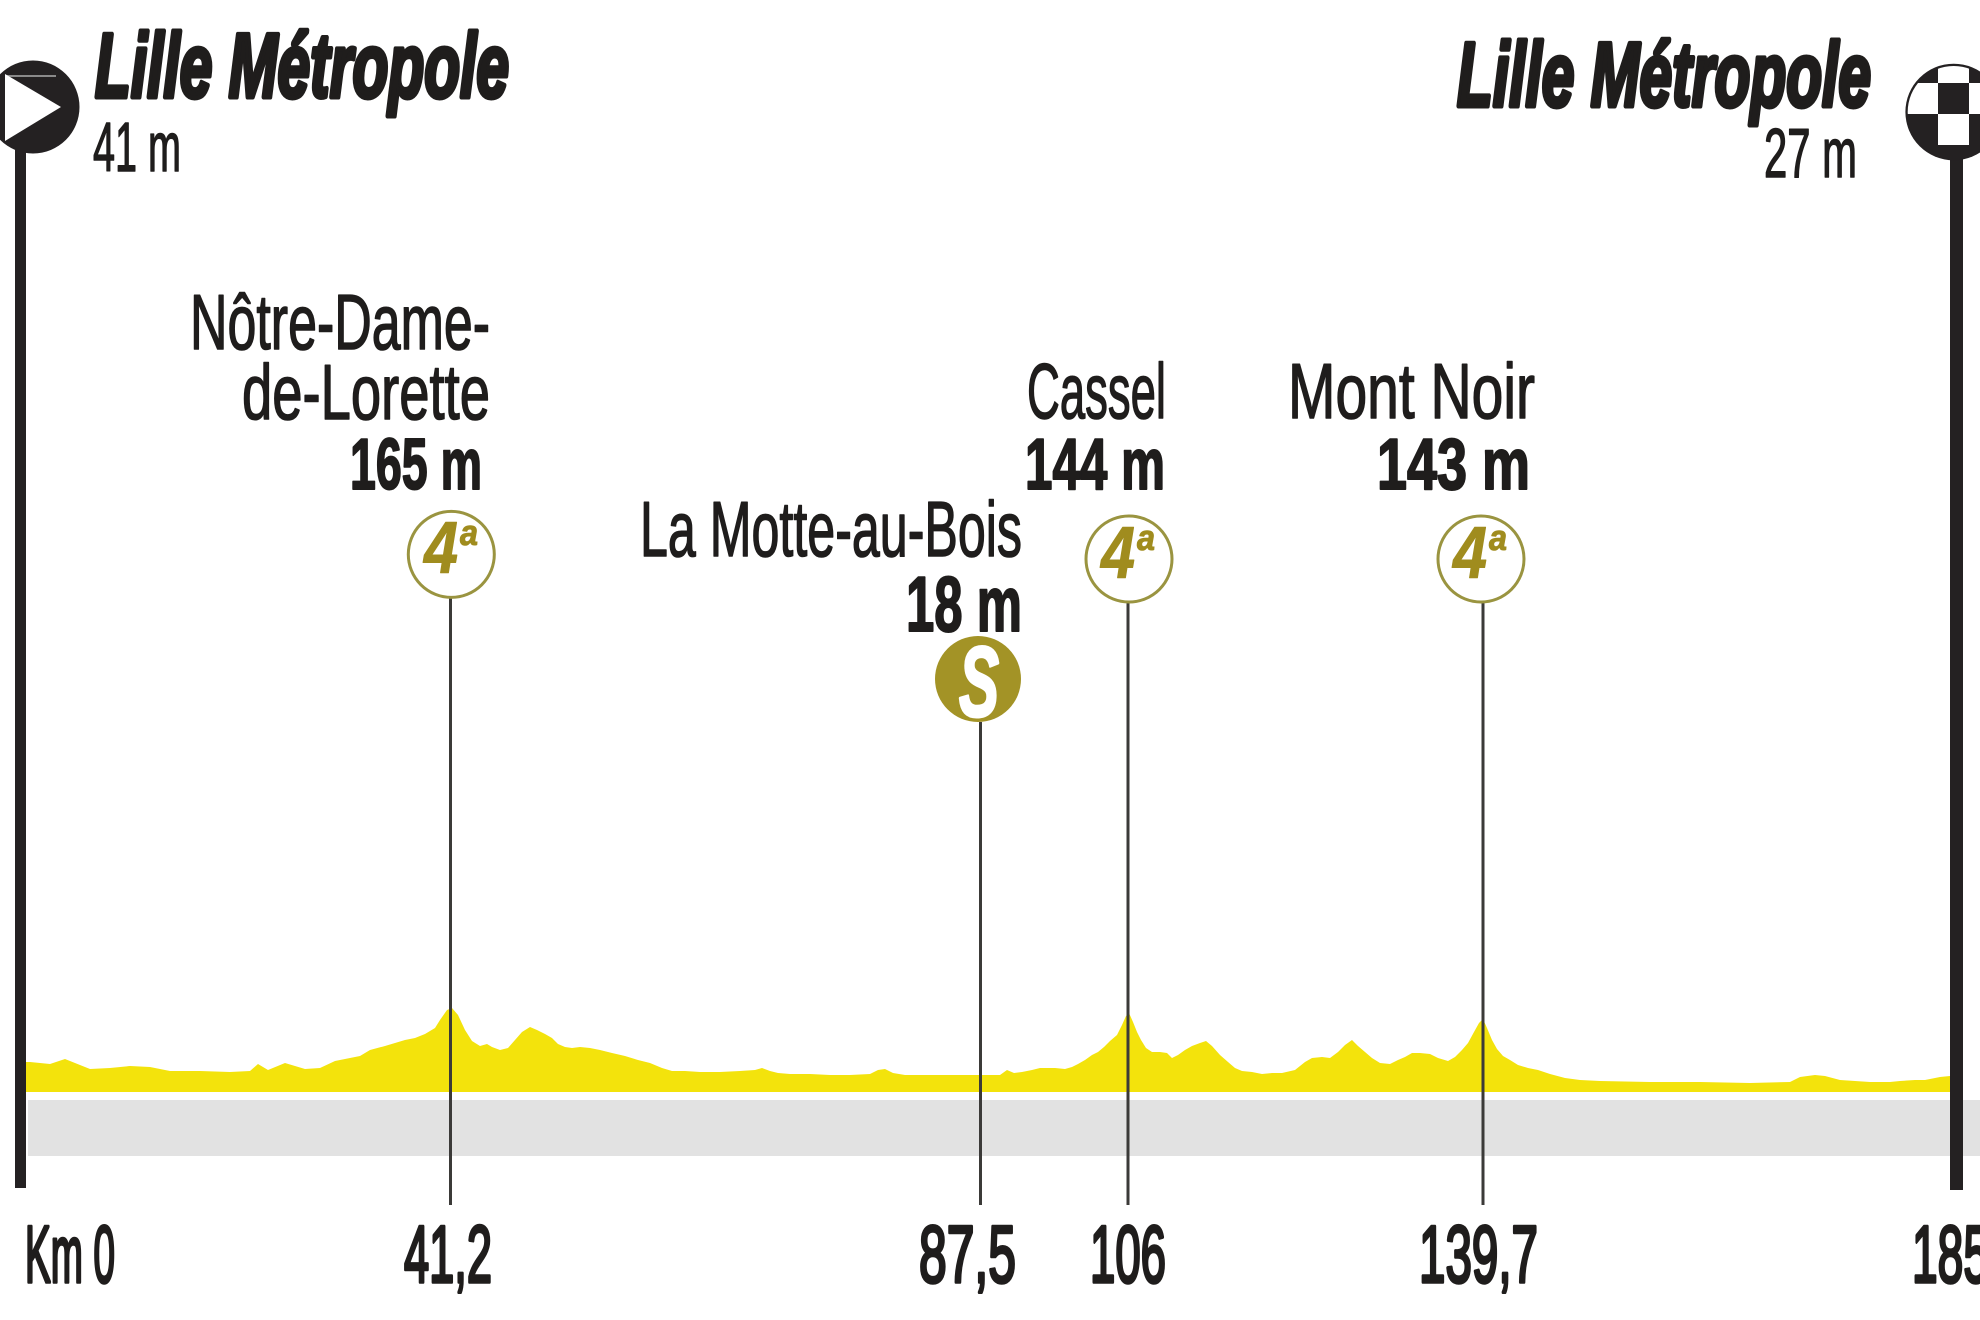 Image resolution: width=1980 pixels, height=1320 pixels. Describe the element at coordinates (1128, 1255) in the screenshot. I see `svg-text: 106` at that location.